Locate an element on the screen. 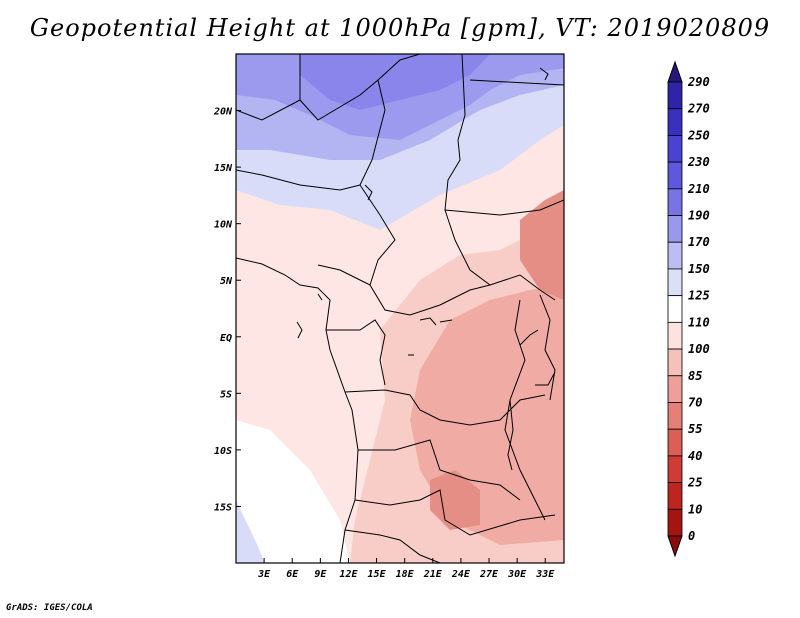 This screenshot has width=800, height=618. lat-tick-label: EQ is located at coordinates (226, 338).